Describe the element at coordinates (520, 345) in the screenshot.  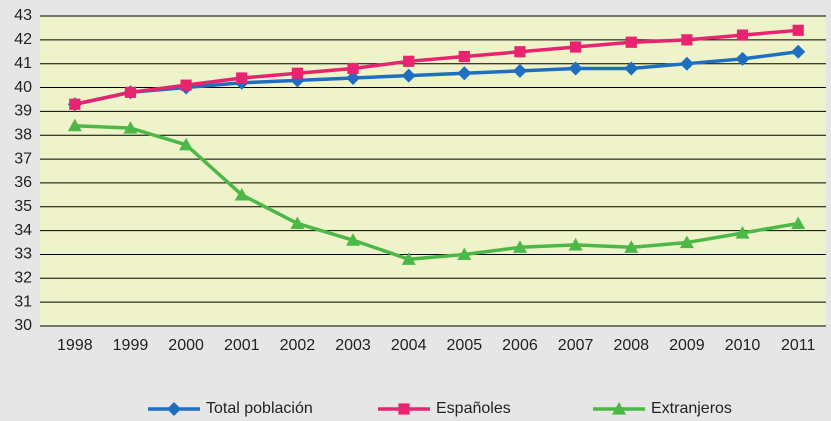
I see `x-tick-label: 2006` at that location.